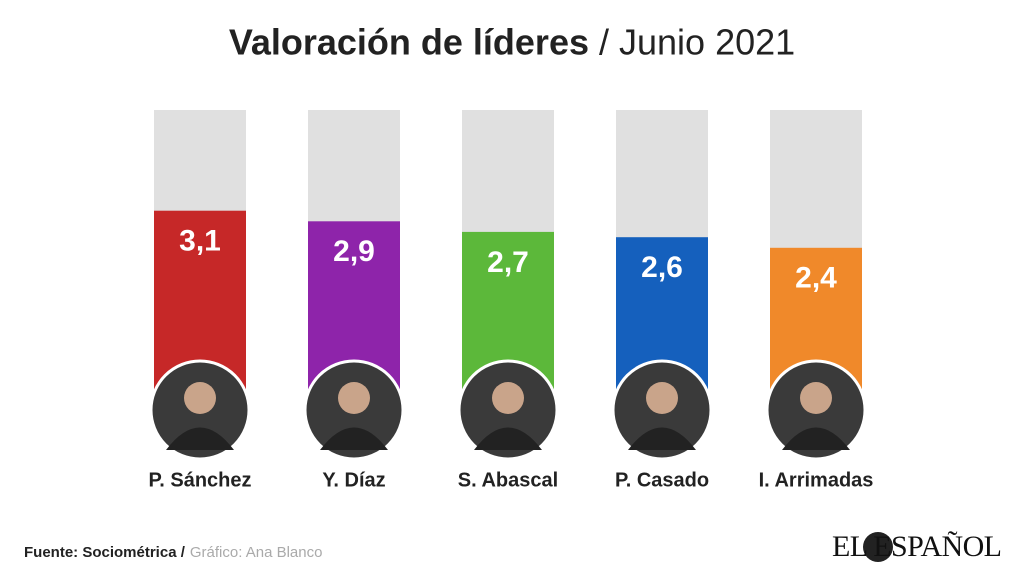 The width and height of the screenshot is (1024, 576). Describe the element at coordinates (199, 480) in the screenshot. I see `x-tick-label: P. Sánchez` at that location.